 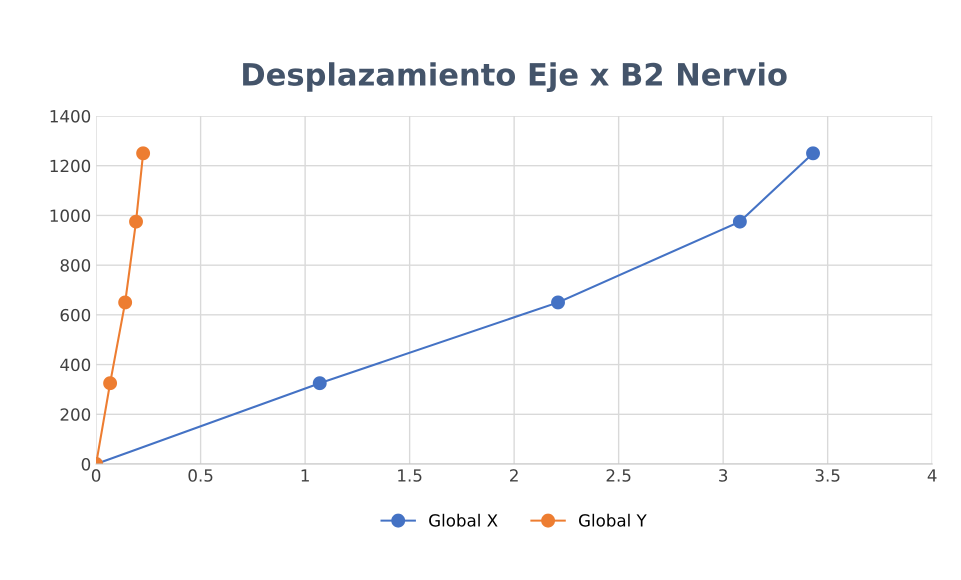 What do you see at coordinates (86, 464) in the screenshot?
I see `y-tick-label: 0` at bounding box center [86, 464].